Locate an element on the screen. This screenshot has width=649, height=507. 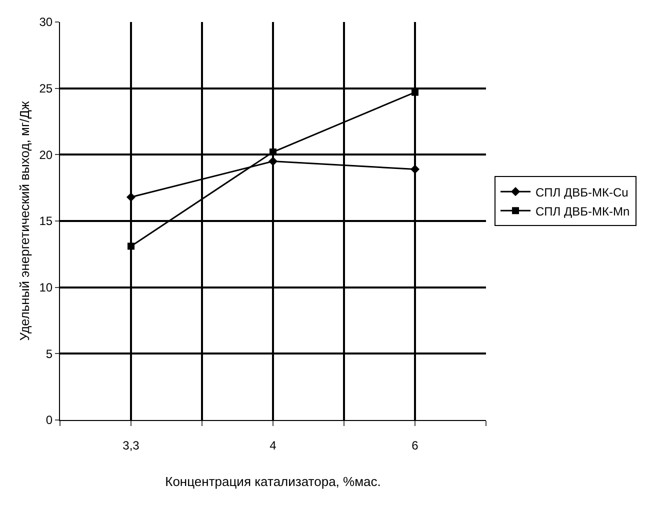
y-axis-title: Удельный энергетический выход, мг/Дж is located at coordinates (24, 220).